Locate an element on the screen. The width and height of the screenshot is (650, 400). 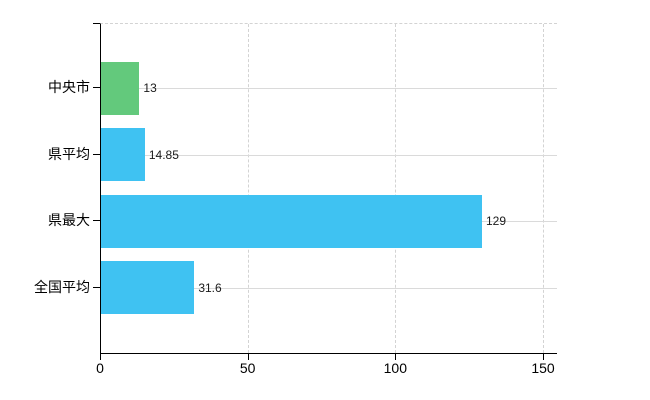
bar-value-label: 129 is located at coordinates (495, 221).